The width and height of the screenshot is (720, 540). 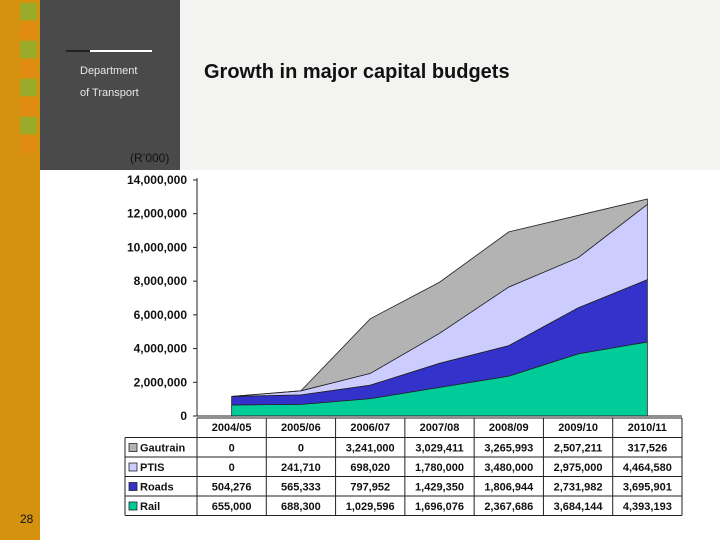 What do you see at coordinates (439, 488) in the screenshot?
I see `data-label: 1,429,350` at bounding box center [439, 488].